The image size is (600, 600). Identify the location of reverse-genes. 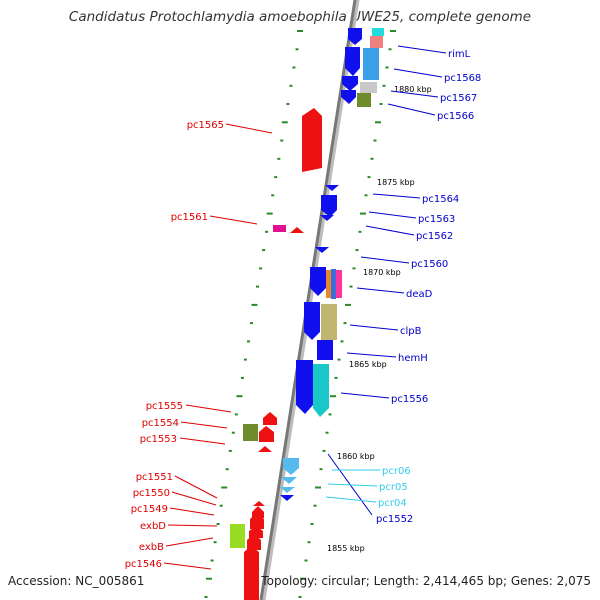
(276, 354).